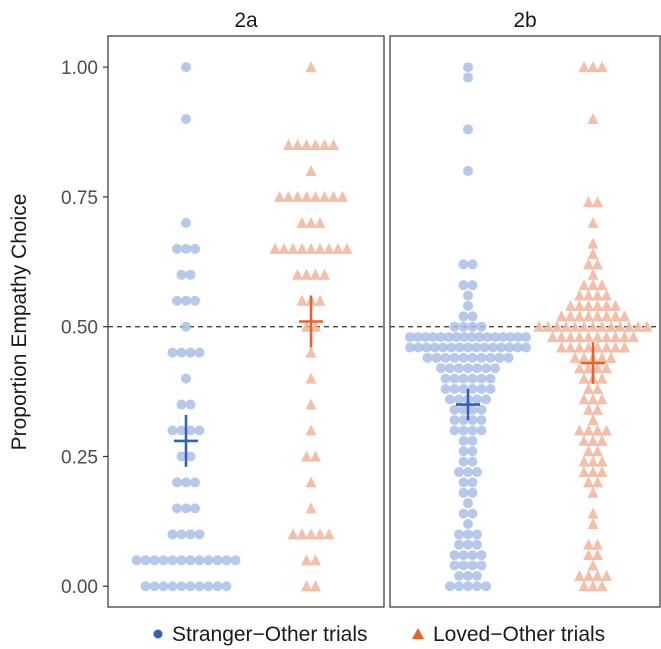  What do you see at coordinates (84, 328) in the screenshot?
I see `y-axis: 0.00 0.25 0.50 0.75 1.00` at bounding box center [84, 328].